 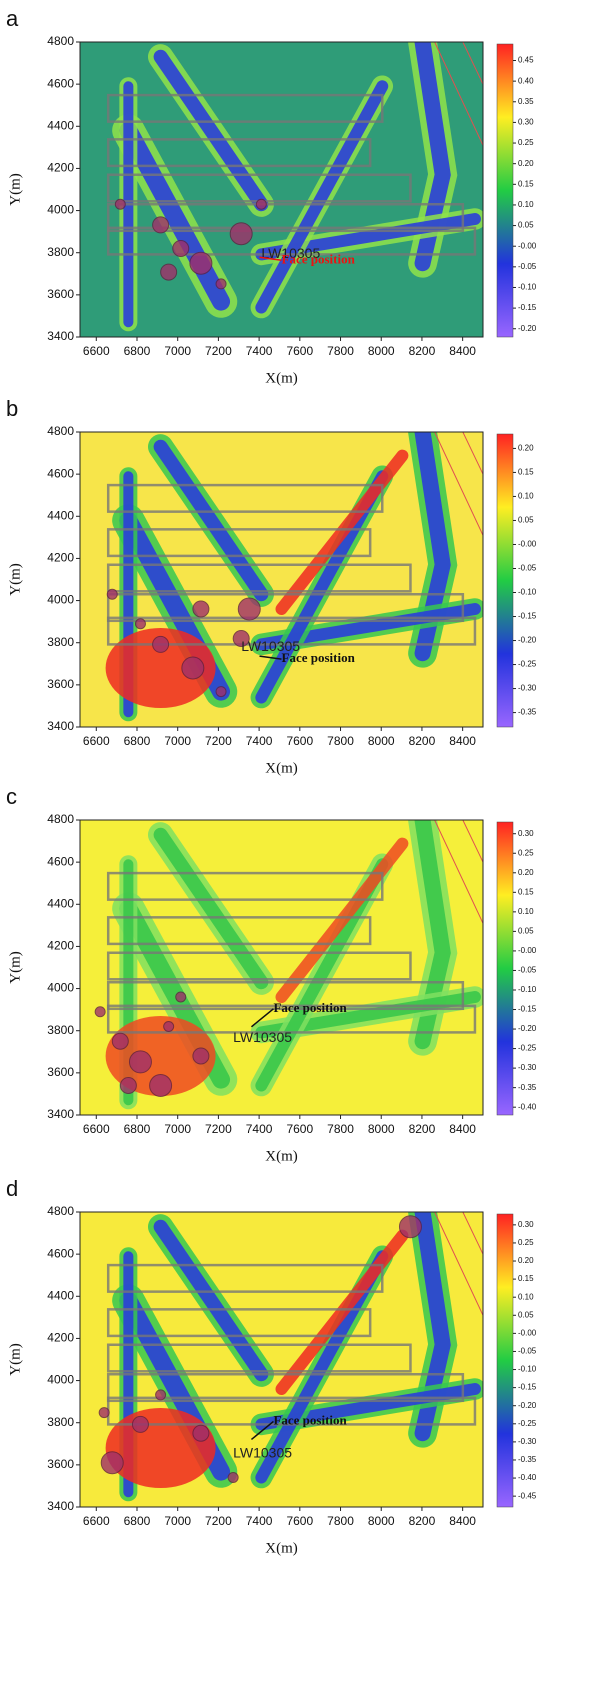 I want to click on x-tick-label: 7600, so click(x=299, y=351).